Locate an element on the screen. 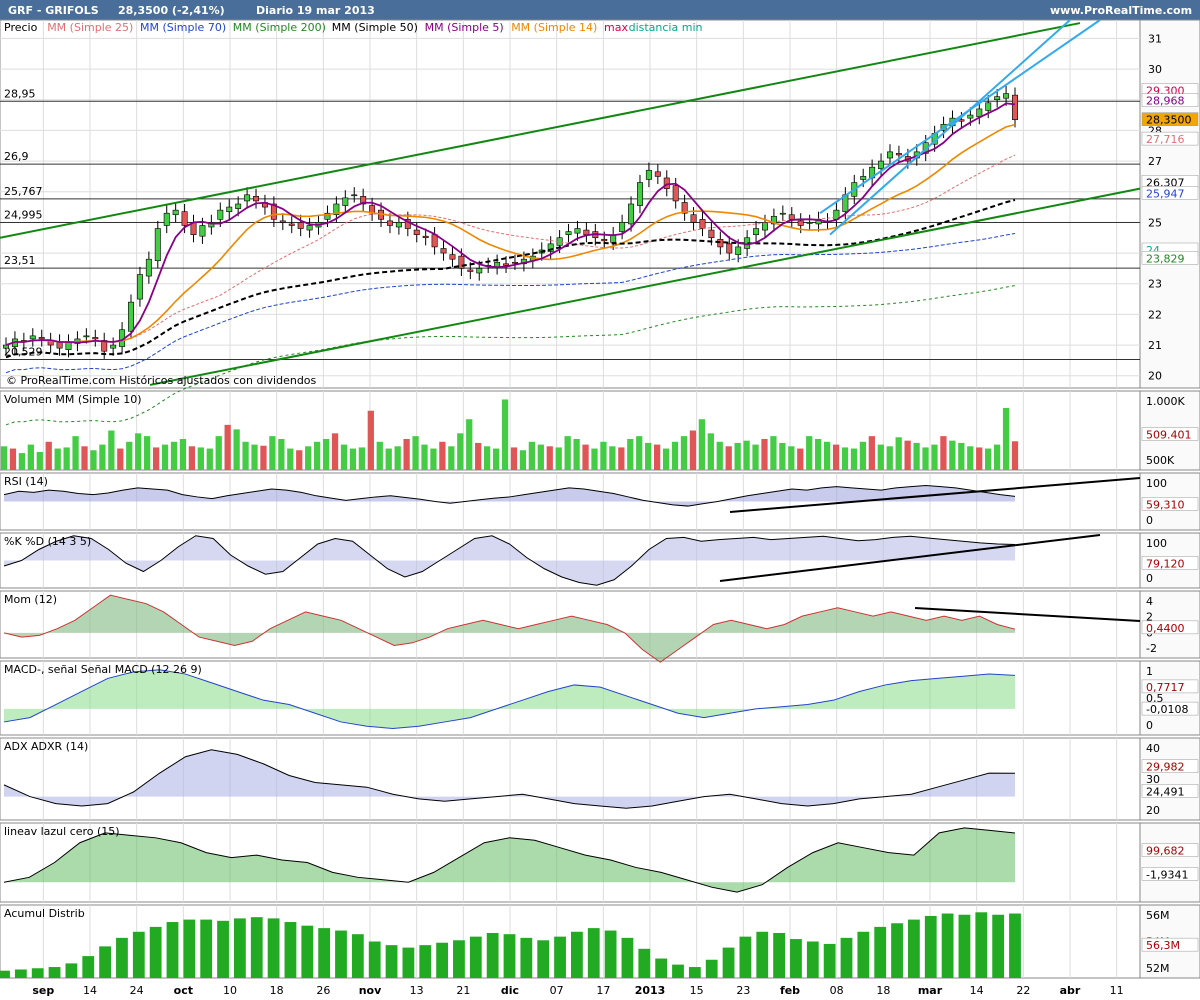 This screenshot has width=1200, height=1000. x-tick-label: 26 is located at coordinates (323, 990).